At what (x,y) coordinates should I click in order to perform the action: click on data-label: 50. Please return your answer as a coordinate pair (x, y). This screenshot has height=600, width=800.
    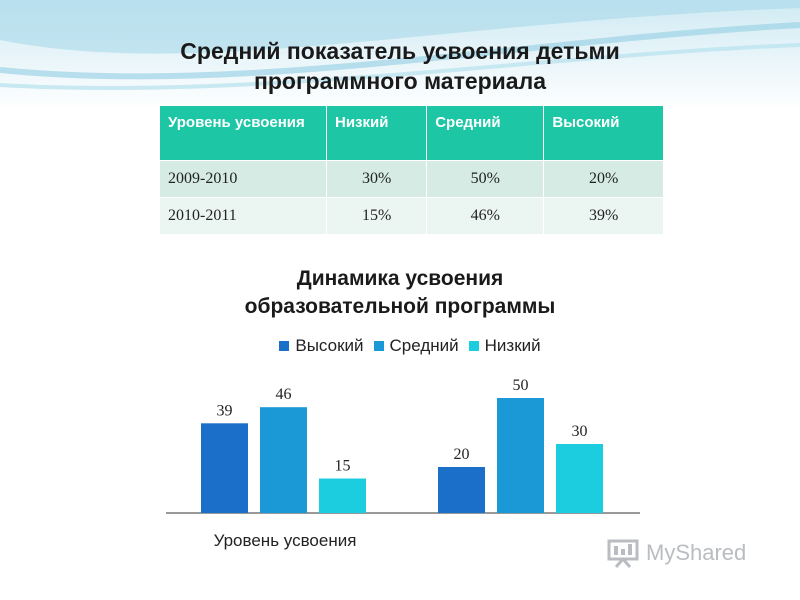
    Looking at the image, I should click on (521, 385).